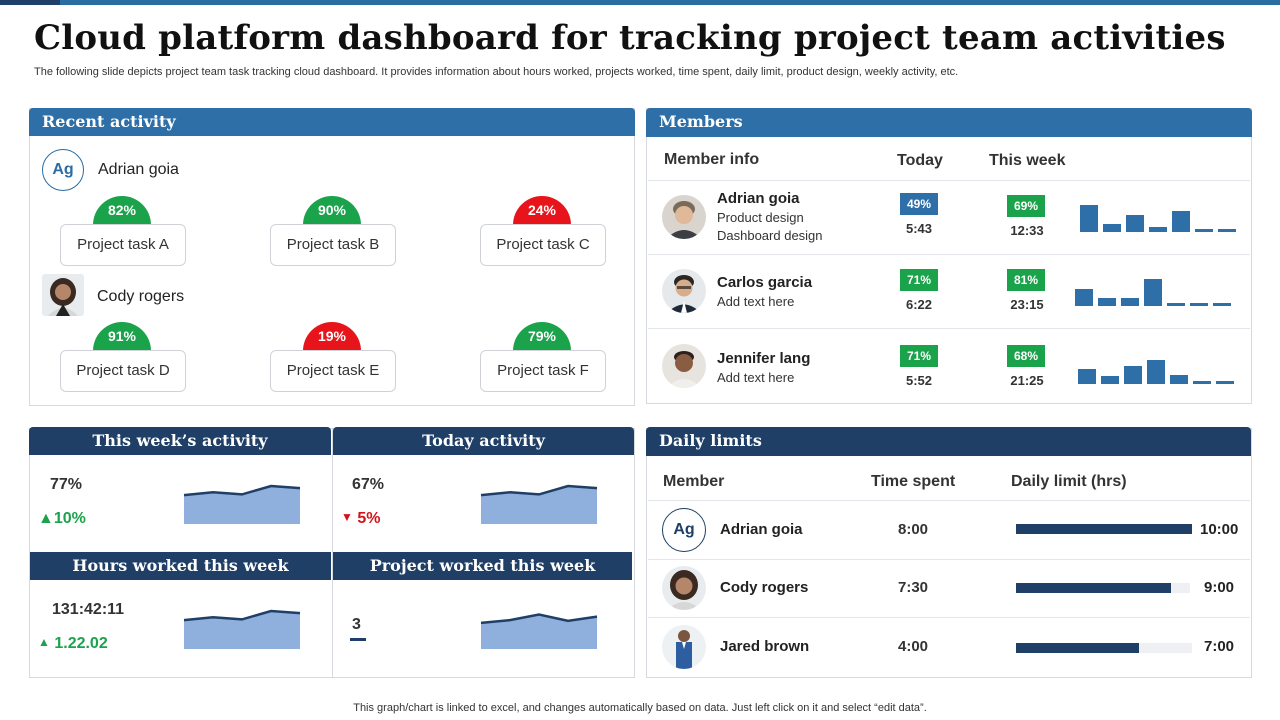  Describe the element at coordinates (920, 160) in the screenshot. I see `members-col-today: Today` at that location.